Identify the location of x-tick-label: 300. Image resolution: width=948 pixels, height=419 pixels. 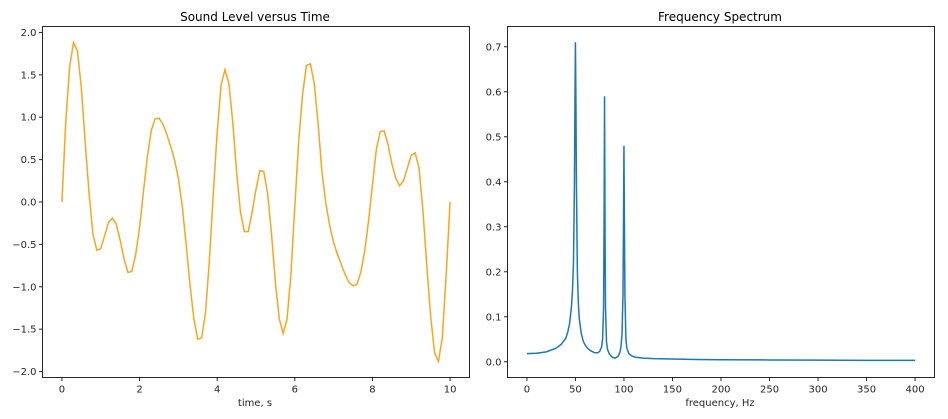
(817, 390).